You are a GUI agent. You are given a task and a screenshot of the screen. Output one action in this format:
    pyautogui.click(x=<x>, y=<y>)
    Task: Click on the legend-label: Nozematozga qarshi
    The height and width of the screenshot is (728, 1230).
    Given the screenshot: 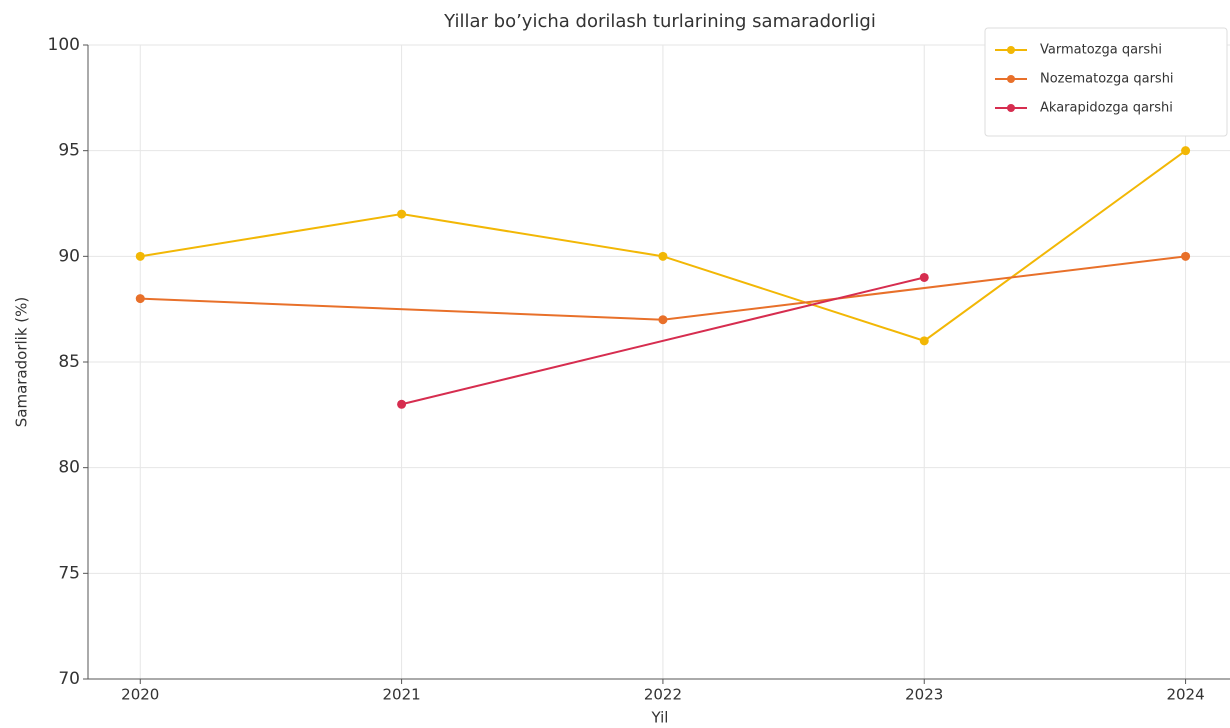 What is the action you would take?
    pyautogui.click(x=1107, y=79)
    